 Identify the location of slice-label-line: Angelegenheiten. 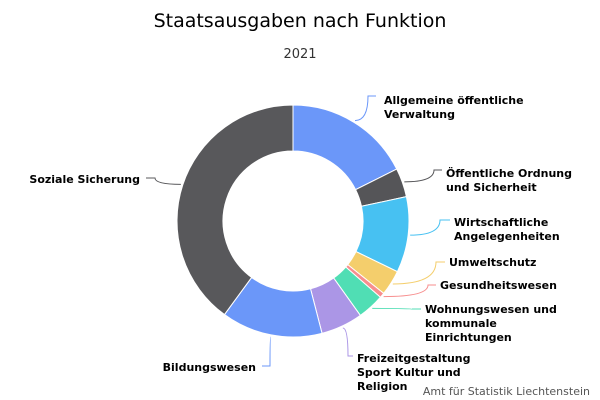
(507, 236).